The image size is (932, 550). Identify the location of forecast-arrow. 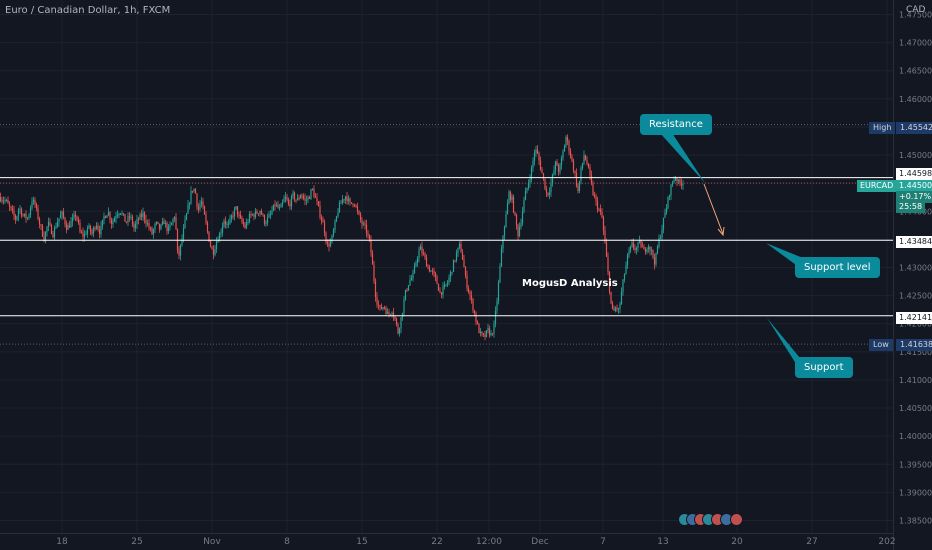
(713, 209).